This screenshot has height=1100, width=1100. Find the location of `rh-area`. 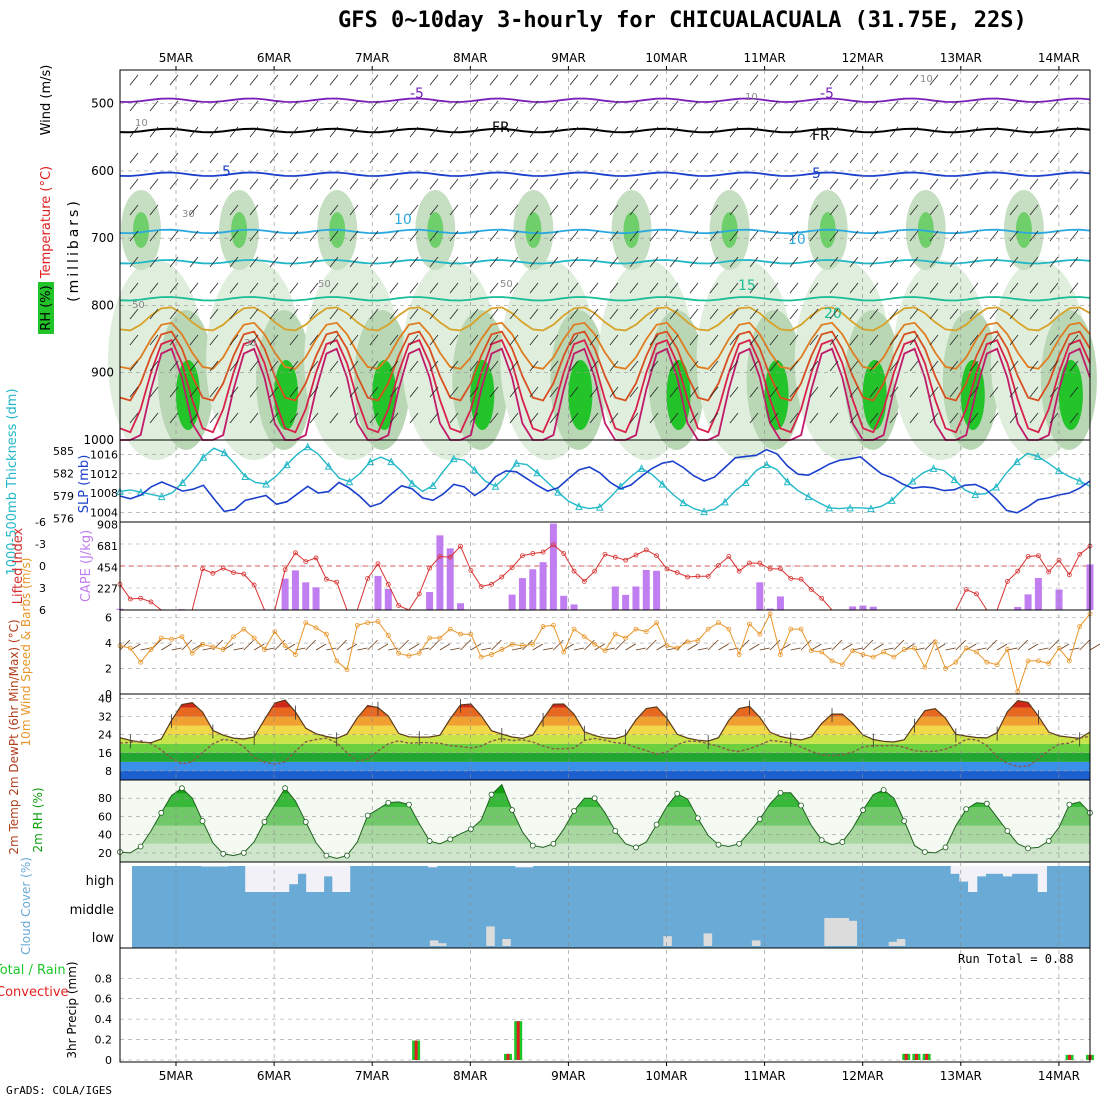

rh-area is located at coordinates (580, 395).